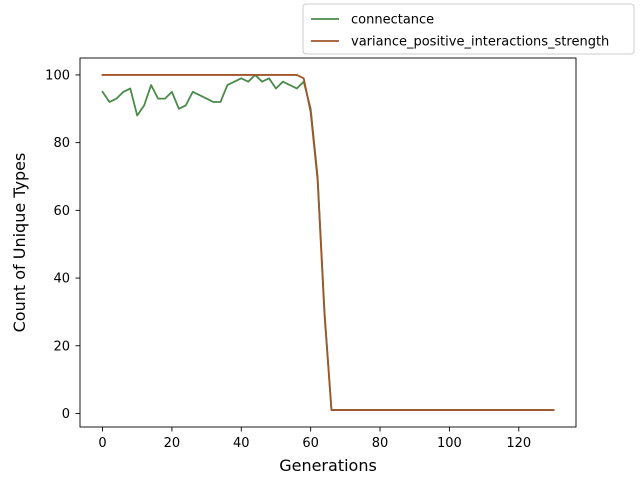 The image size is (640, 480). I want to click on y-tick-label: 40, so click(61, 279).